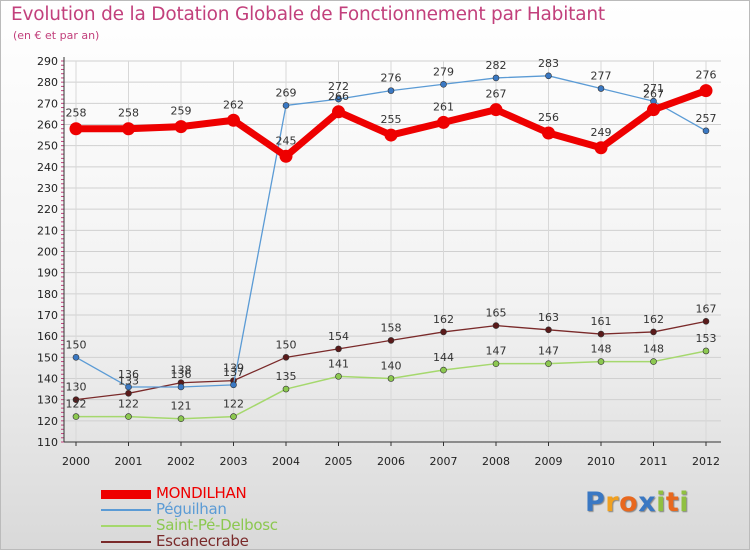  I want to click on data-label: 269, so click(286, 92).